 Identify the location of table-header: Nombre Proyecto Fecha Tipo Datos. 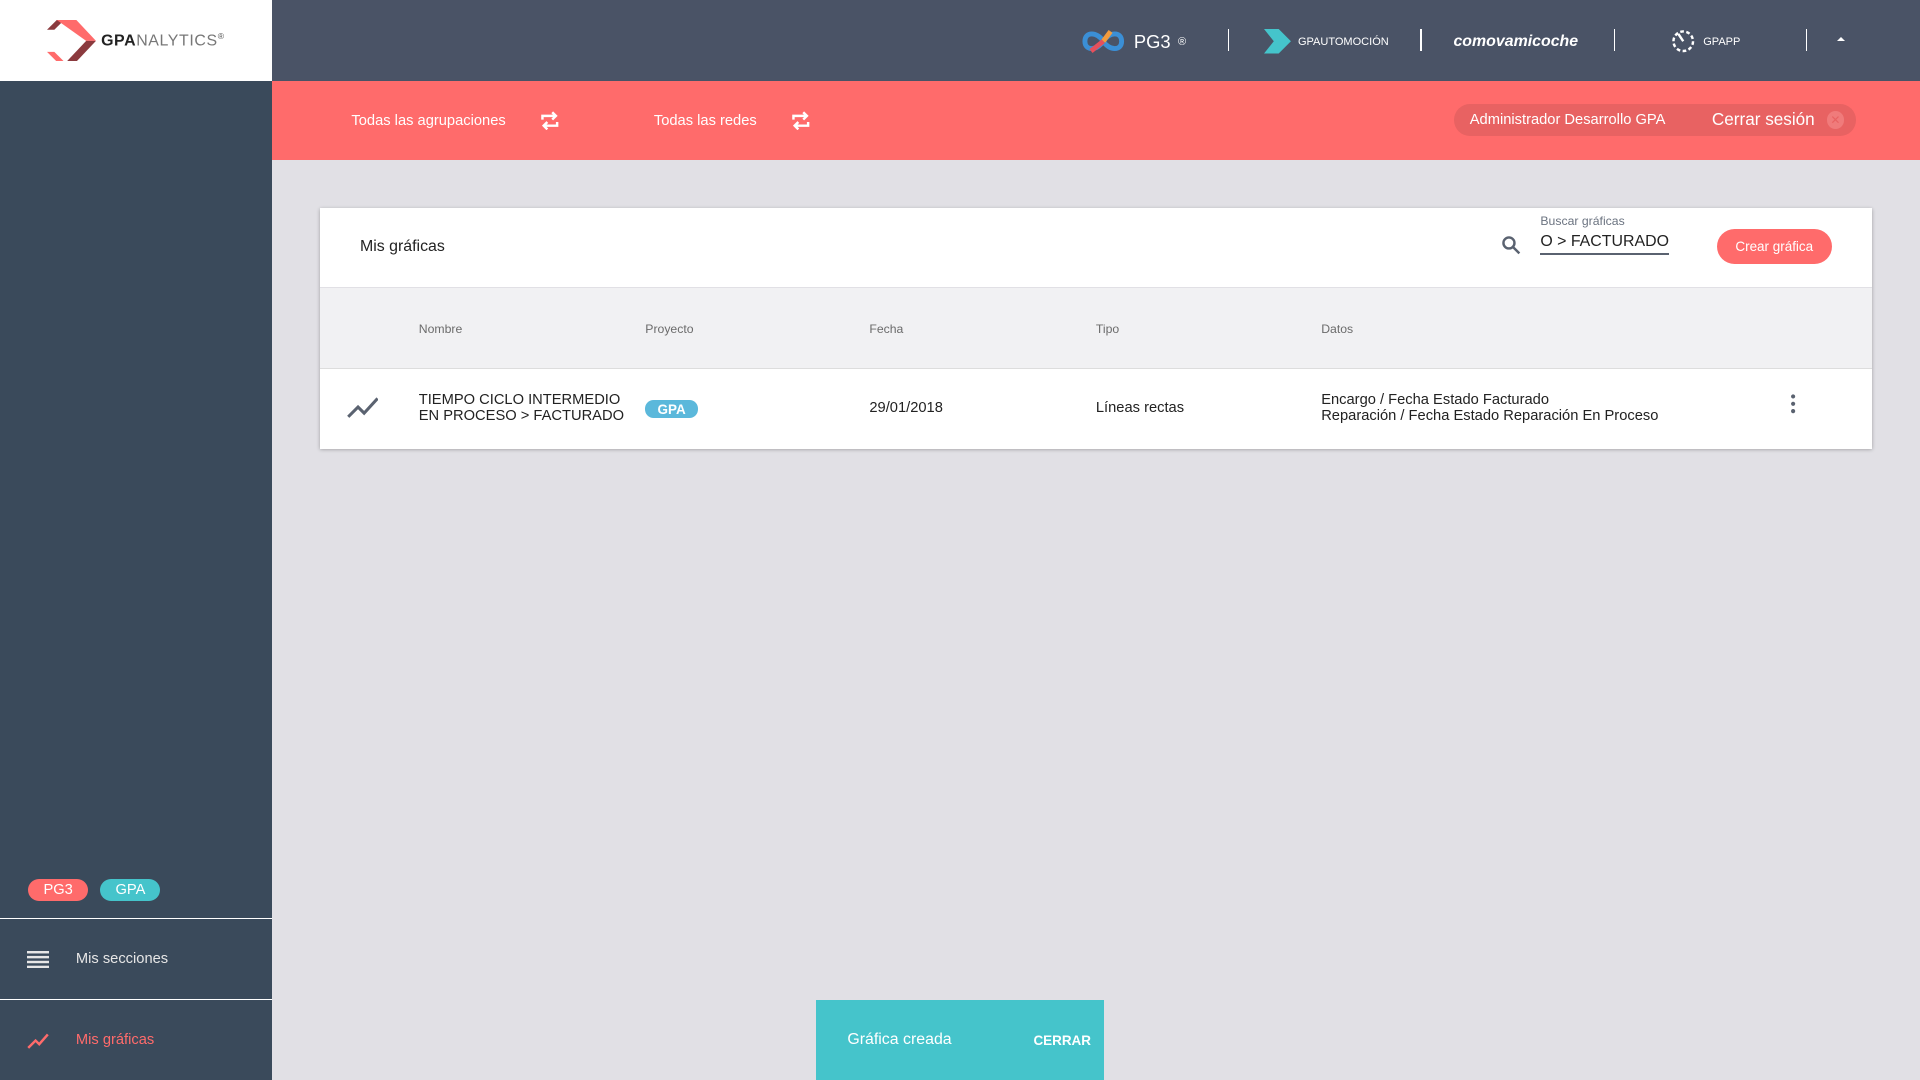
(1096, 327).